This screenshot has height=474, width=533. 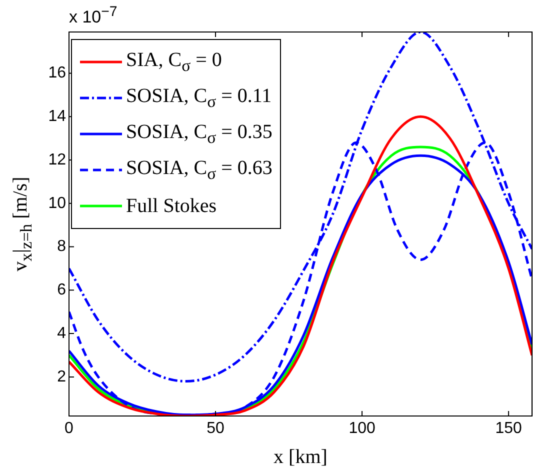 I want to click on x-tick-label: 100, so click(x=362, y=429).